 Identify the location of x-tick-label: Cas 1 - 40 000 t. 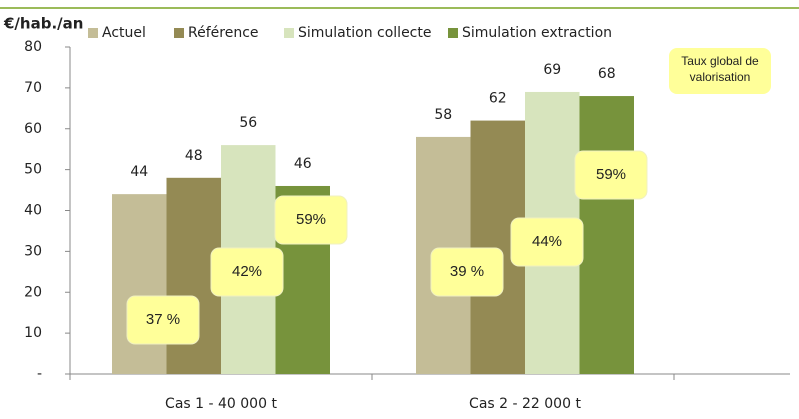
(221, 404).